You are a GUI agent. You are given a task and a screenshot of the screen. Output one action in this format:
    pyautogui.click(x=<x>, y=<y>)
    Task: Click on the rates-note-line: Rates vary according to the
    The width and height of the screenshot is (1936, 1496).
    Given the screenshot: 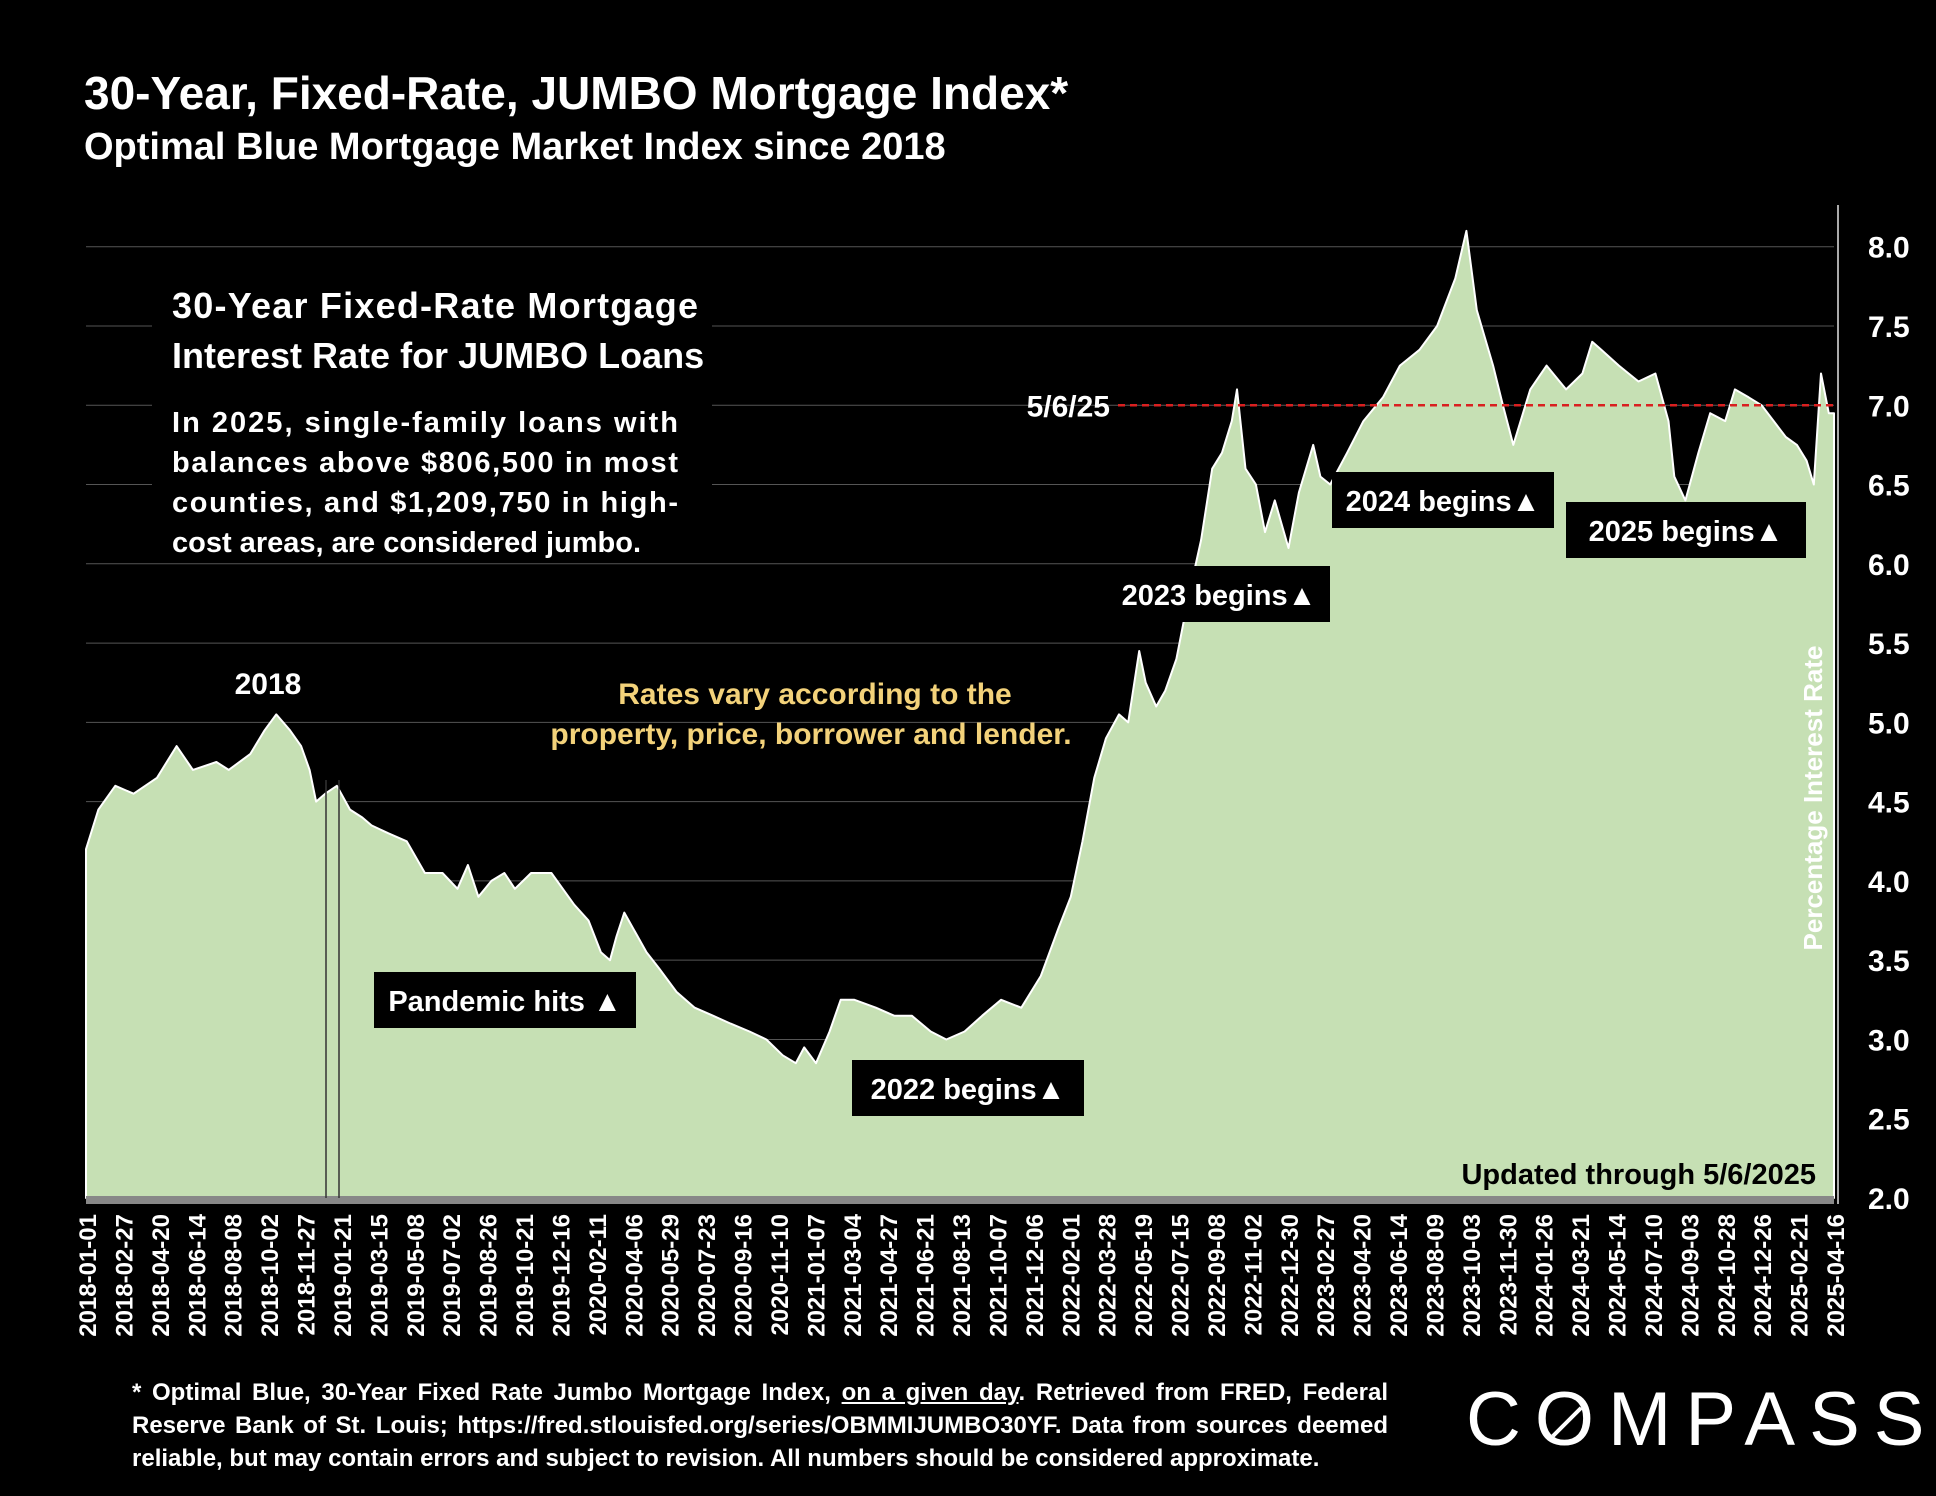 What is the action you would take?
    pyautogui.click(x=814, y=694)
    